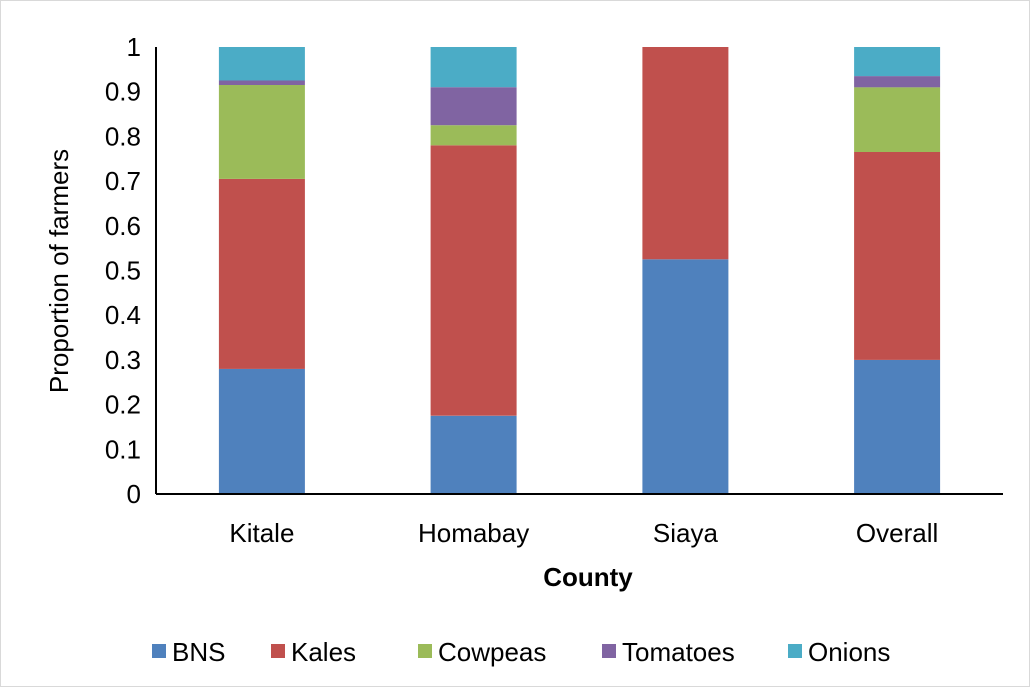 This screenshot has width=1030, height=691. What do you see at coordinates (473, 280) in the screenshot?
I see `bar-segment-kales-homabay` at bounding box center [473, 280].